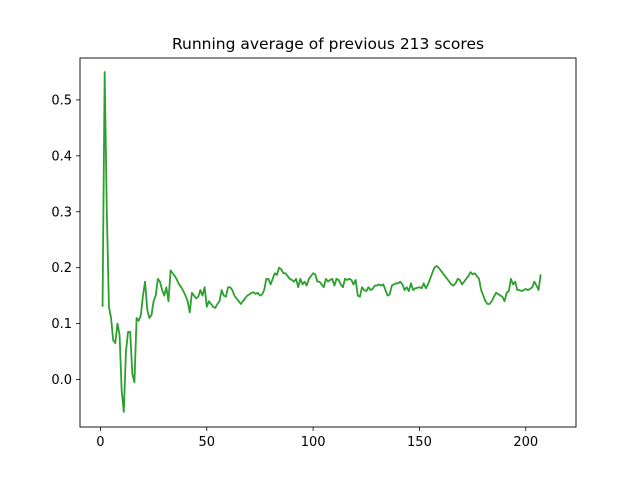 Image resolution: width=640 pixels, height=480 pixels. What do you see at coordinates (328, 44) in the screenshot?
I see `chart-title: Running average of previous 213 scores` at bounding box center [328, 44].